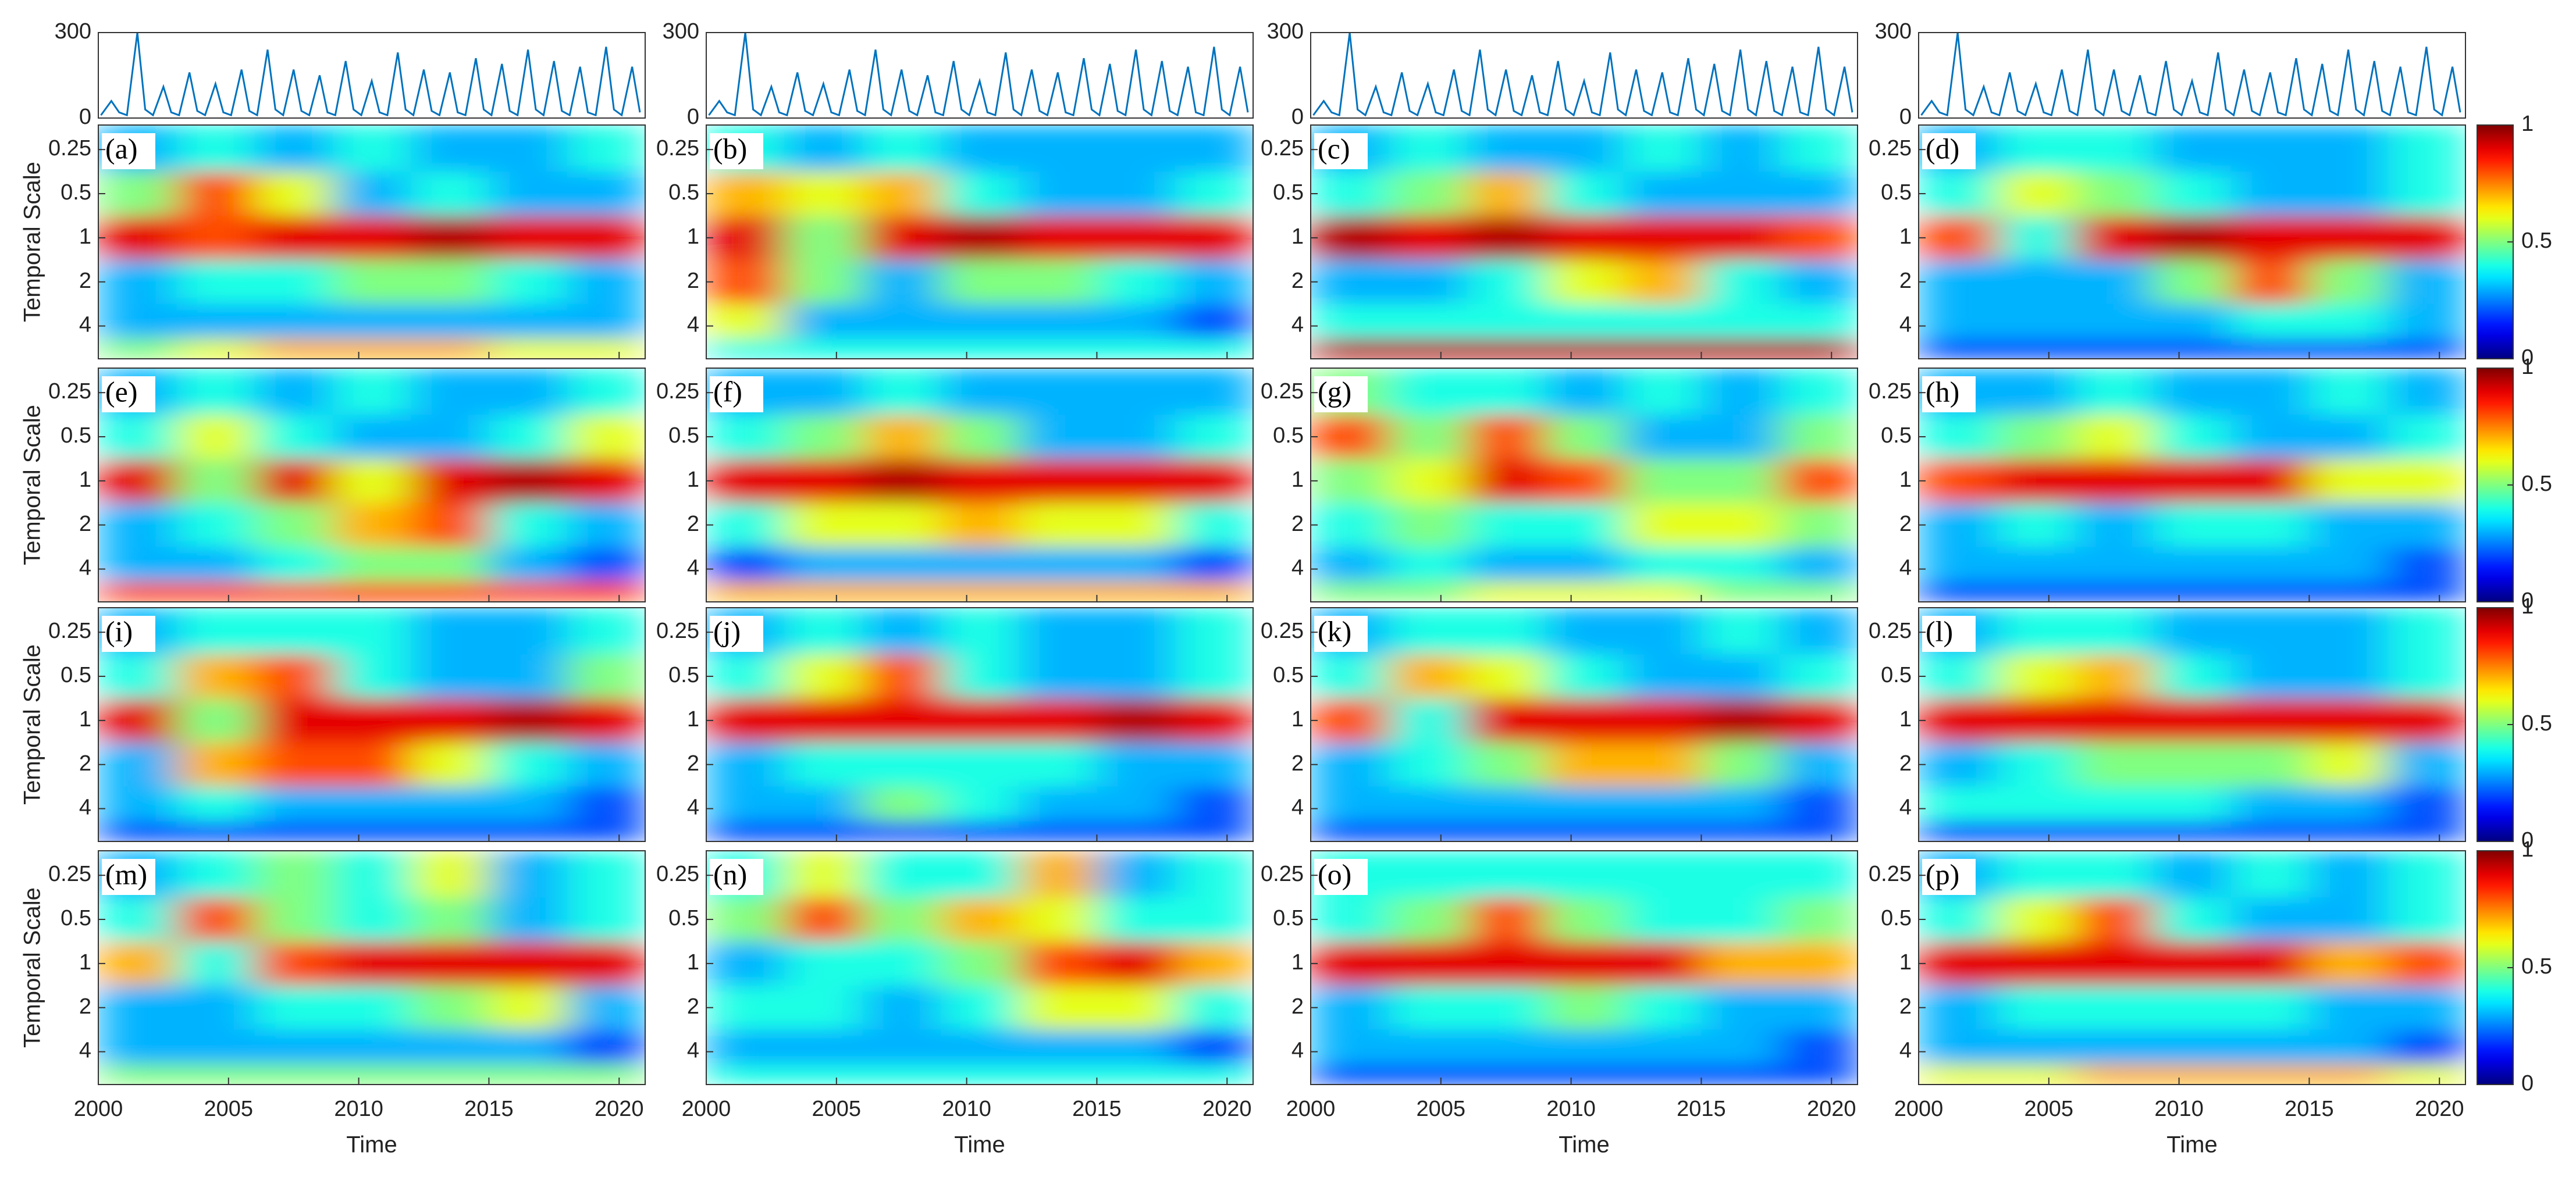  I want to click on x-tick-label: 2020, so click(1831, 1109).